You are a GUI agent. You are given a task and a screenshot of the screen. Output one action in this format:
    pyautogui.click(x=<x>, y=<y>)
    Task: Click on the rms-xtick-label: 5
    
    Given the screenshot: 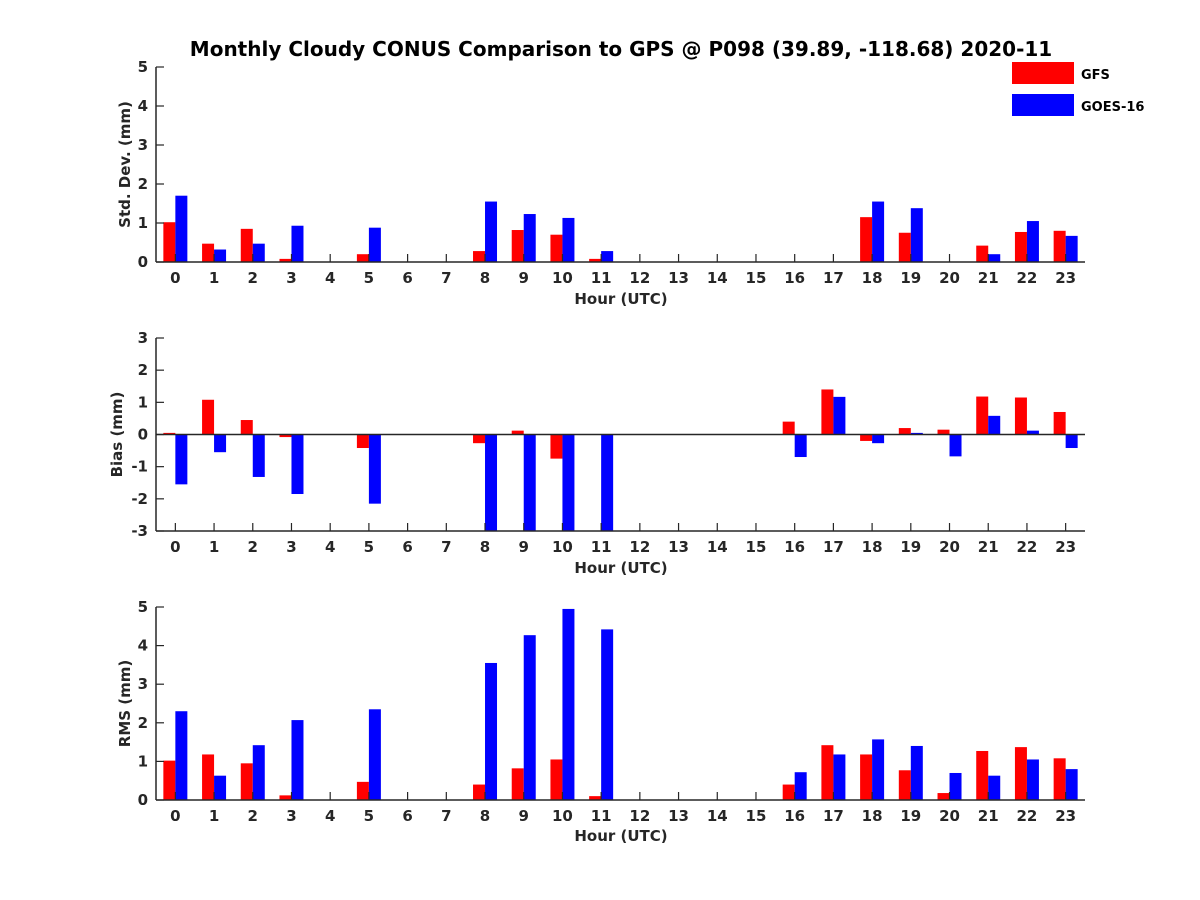 What is the action you would take?
    pyautogui.click(x=369, y=816)
    